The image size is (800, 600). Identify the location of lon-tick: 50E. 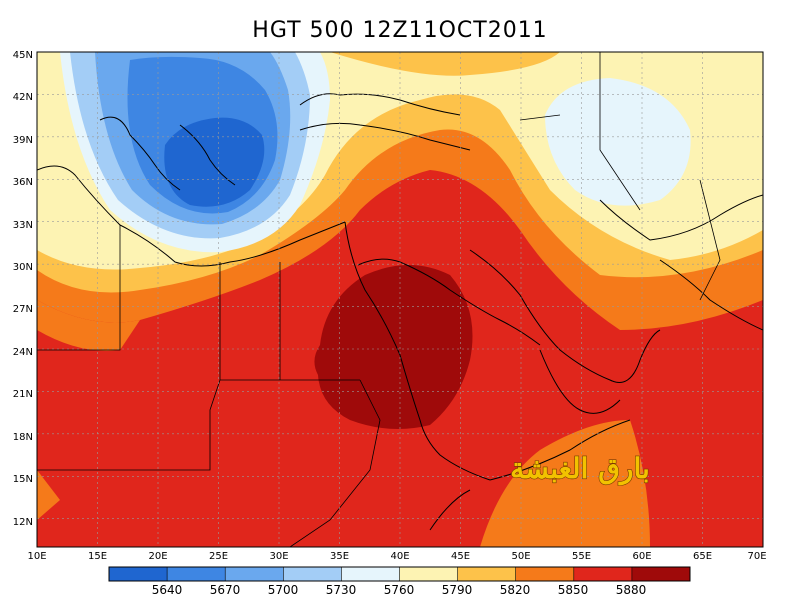
(520, 556).